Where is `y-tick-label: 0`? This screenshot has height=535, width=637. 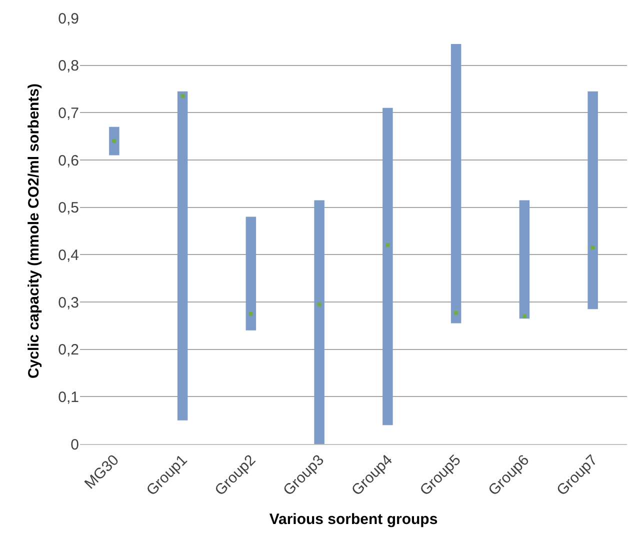
y-tick-label: 0 is located at coordinates (74, 445).